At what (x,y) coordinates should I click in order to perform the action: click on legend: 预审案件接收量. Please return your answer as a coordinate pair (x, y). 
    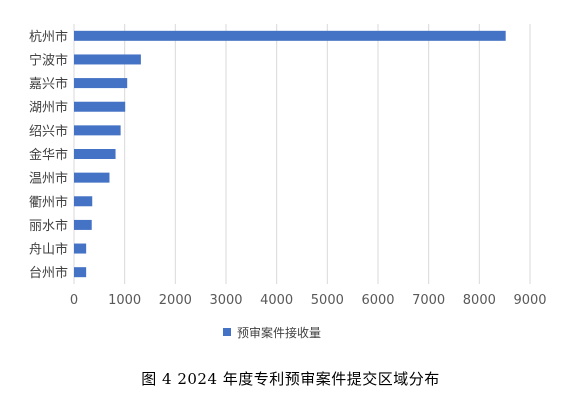
    Looking at the image, I should click on (272, 332).